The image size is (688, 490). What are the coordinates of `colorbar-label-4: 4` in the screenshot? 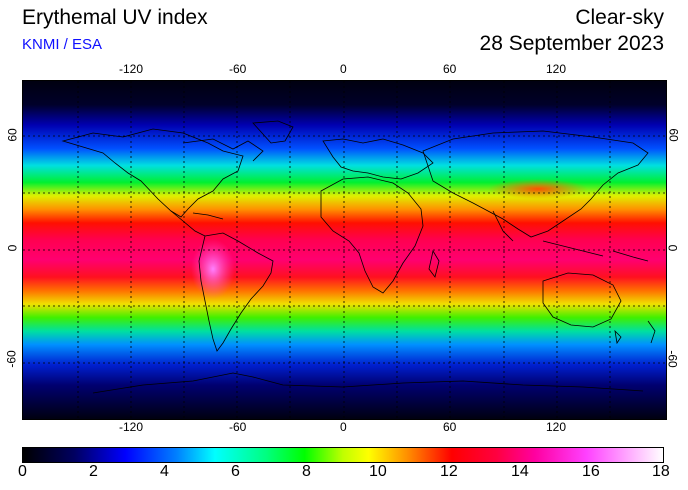 It's located at (164, 471).